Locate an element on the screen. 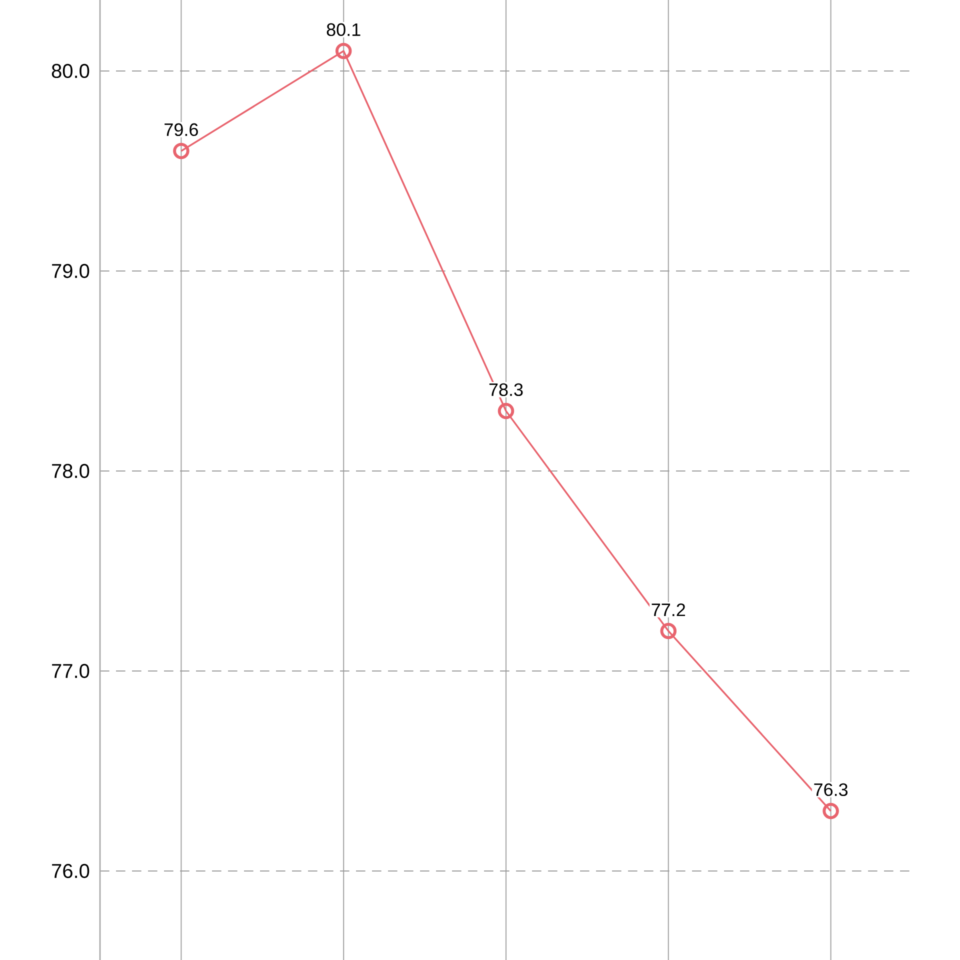 Image resolution: width=960 pixels, height=960 pixels. data-label: 78.3 is located at coordinates (506, 389).